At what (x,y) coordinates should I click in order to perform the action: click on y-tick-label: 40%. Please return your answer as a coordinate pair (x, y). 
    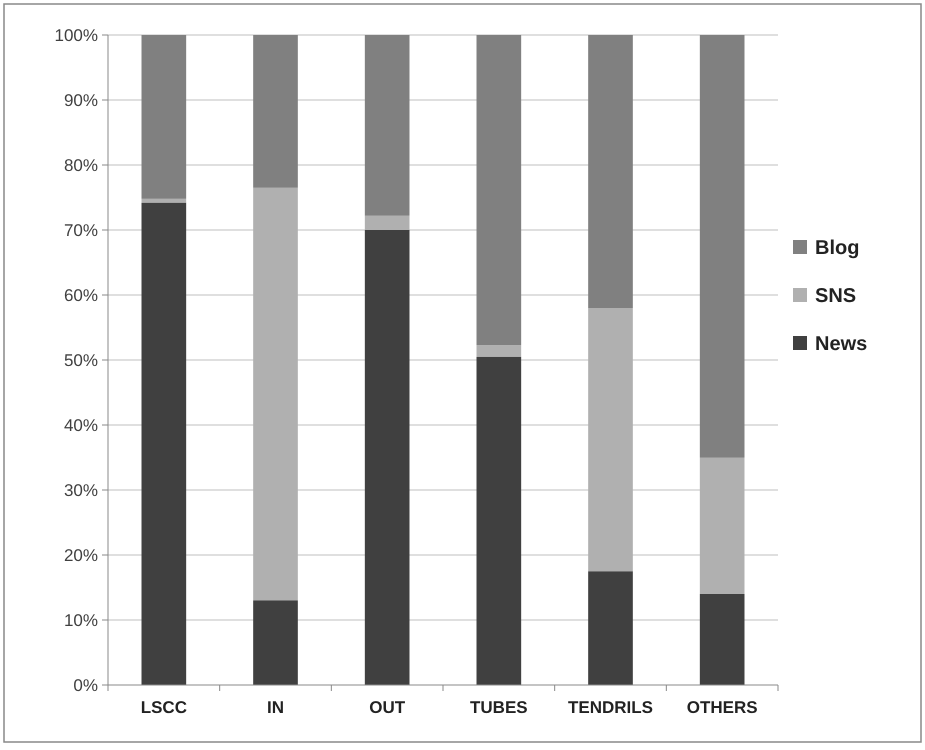
    Looking at the image, I should click on (81, 425).